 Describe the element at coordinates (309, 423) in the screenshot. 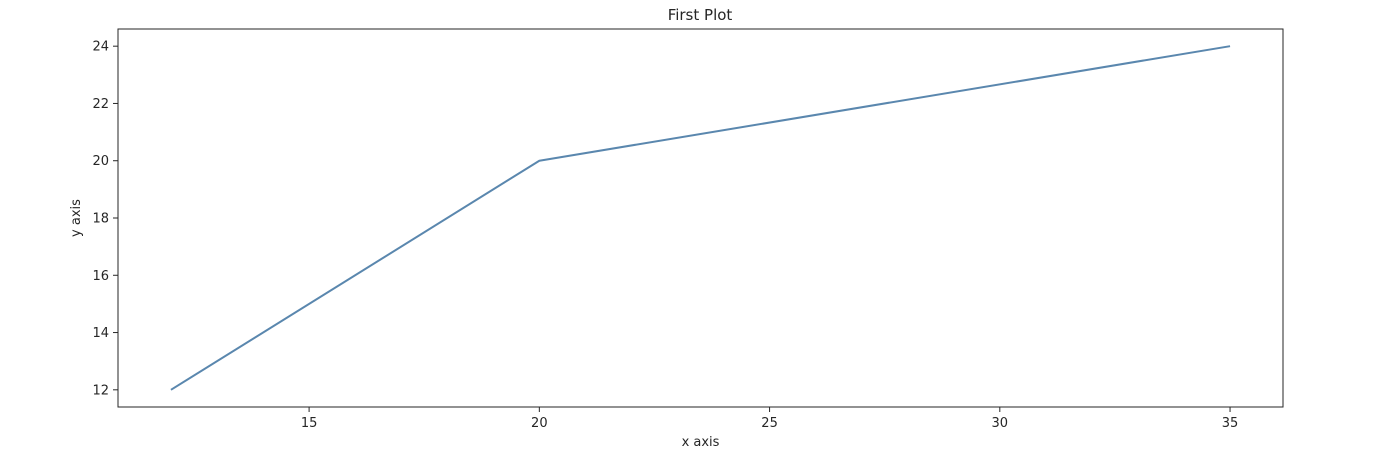

I see `x-tick-label: 15` at that location.